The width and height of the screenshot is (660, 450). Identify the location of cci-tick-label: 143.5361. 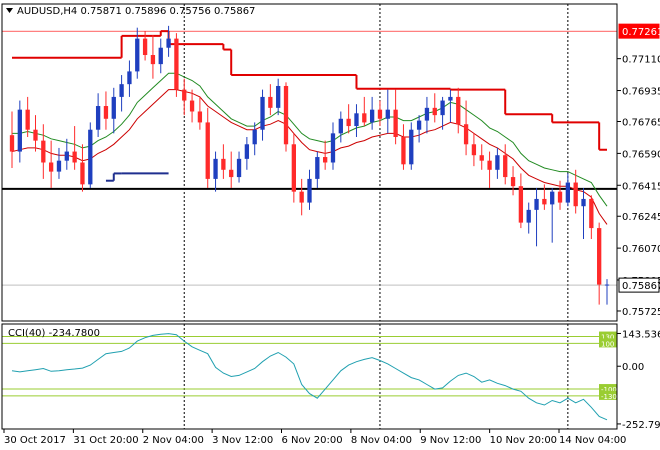
(641, 334).